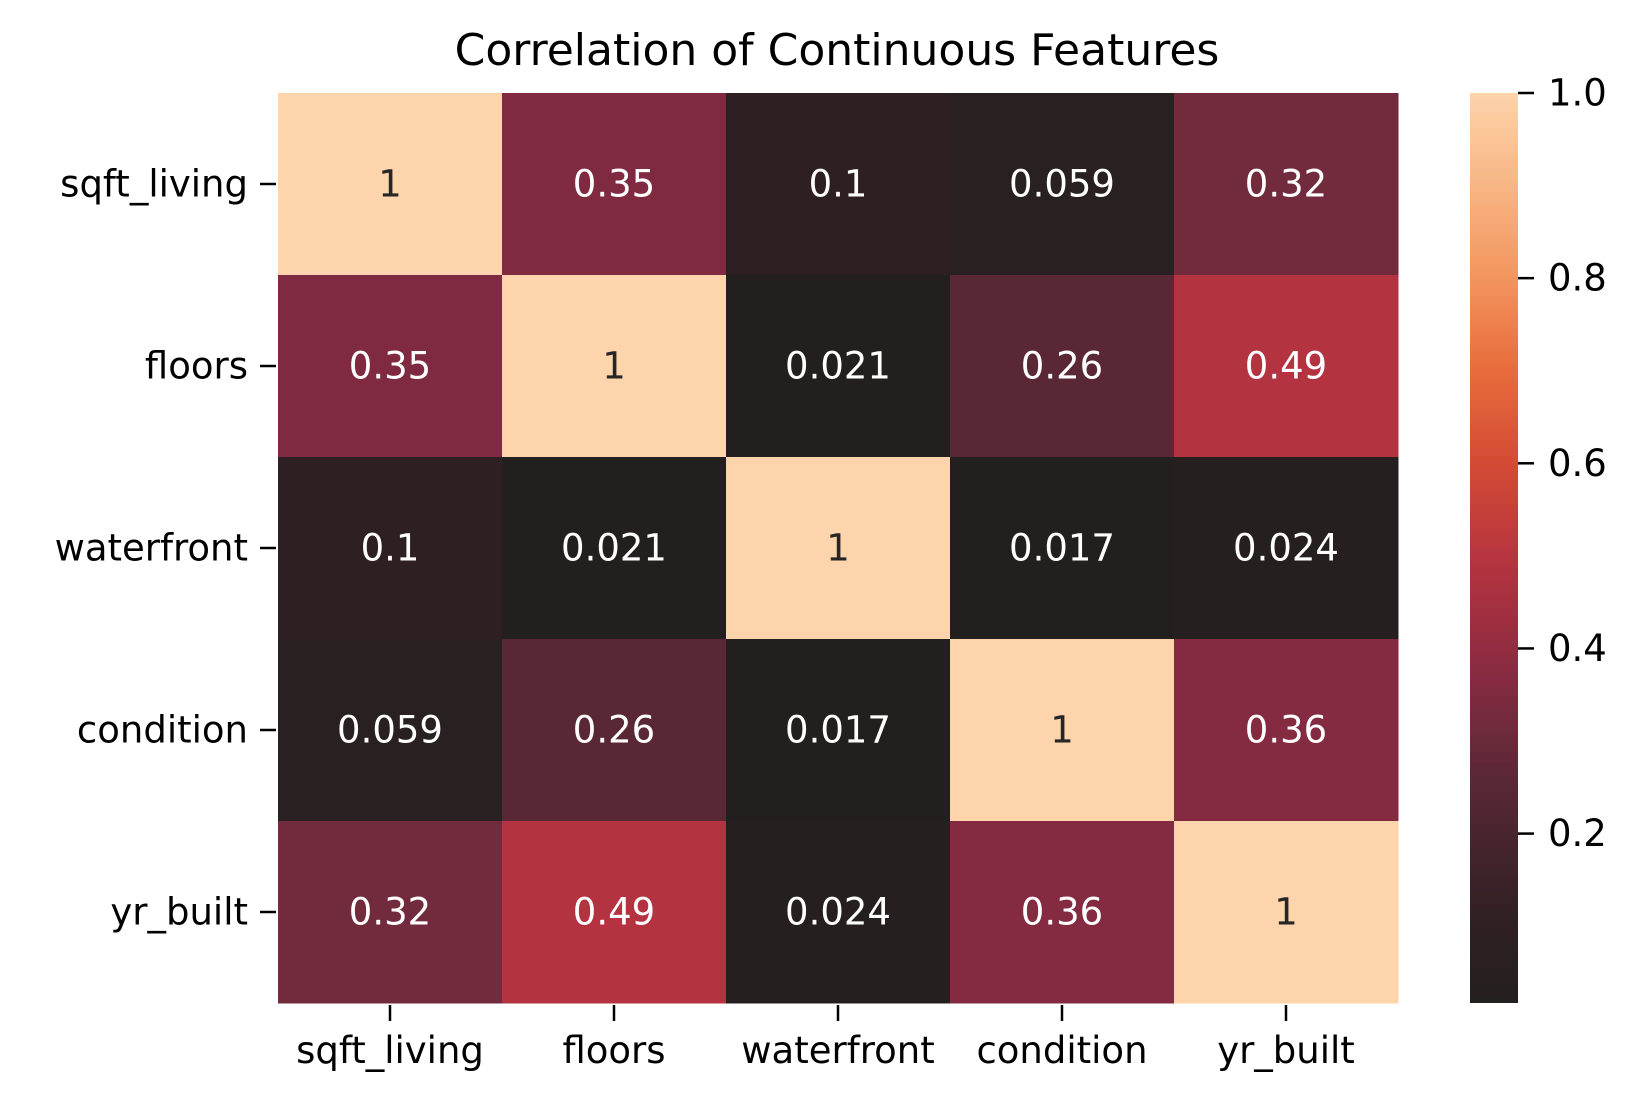  I want to click on x-tick-label: waterfront, so click(837, 1050).